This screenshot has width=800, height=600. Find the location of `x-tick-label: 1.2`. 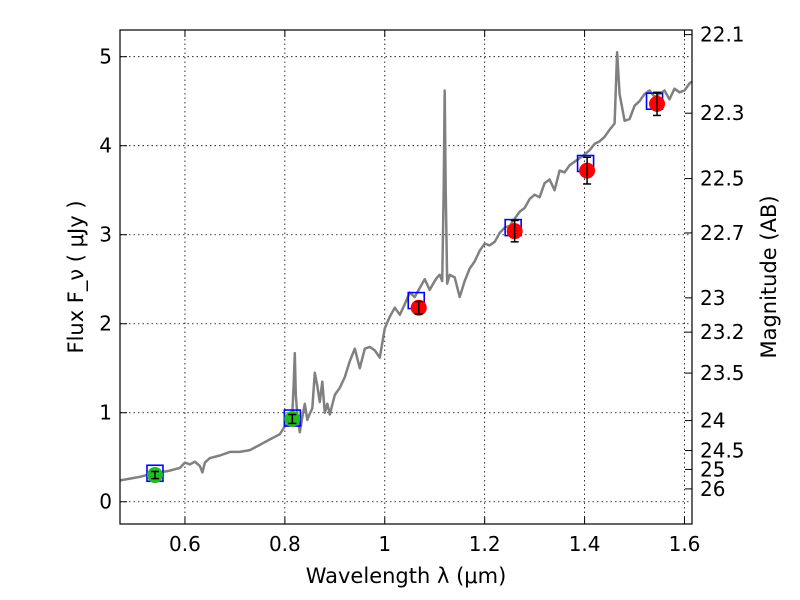

x-tick-label: 1.2 is located at coordinates (485, 544).